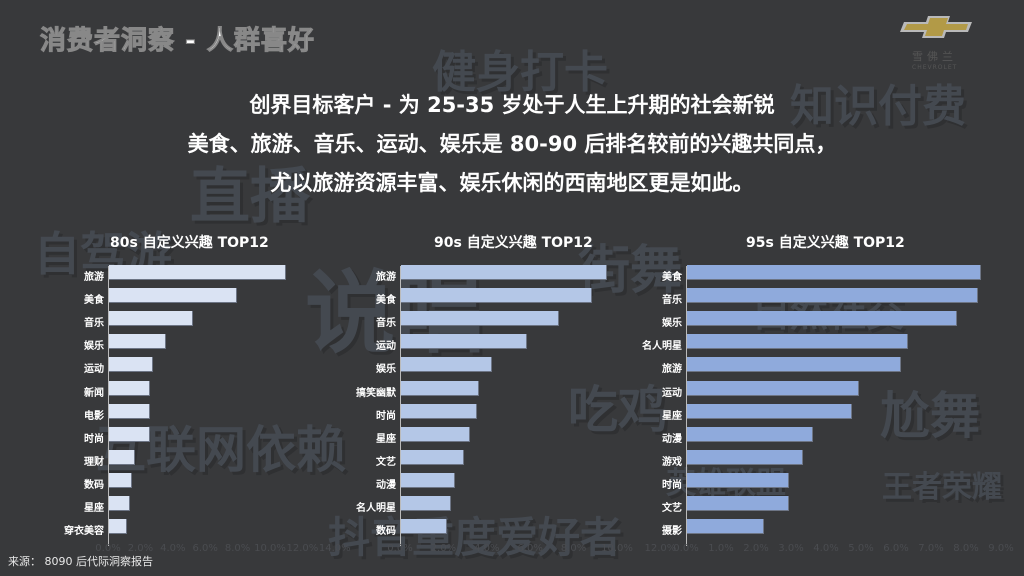  What do you see at coordinates (205, 548) in the screenshot?
I see `x-tick-label: 6.0%` at bounding box center [205, 548].